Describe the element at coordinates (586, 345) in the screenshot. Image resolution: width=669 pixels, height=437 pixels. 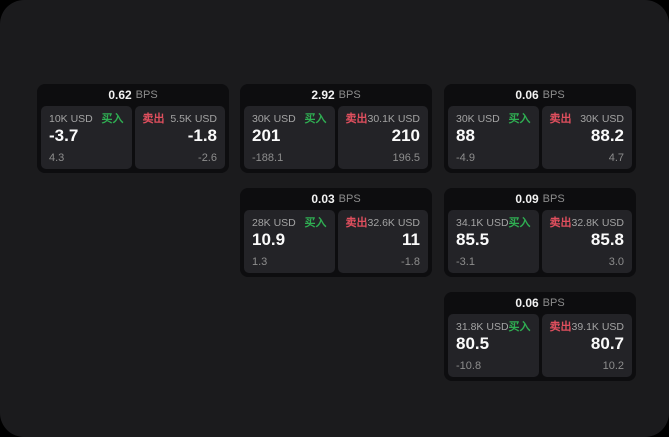
I see `sell-panel: 卖出 39.1K USD 80.7 10.2` at that location.